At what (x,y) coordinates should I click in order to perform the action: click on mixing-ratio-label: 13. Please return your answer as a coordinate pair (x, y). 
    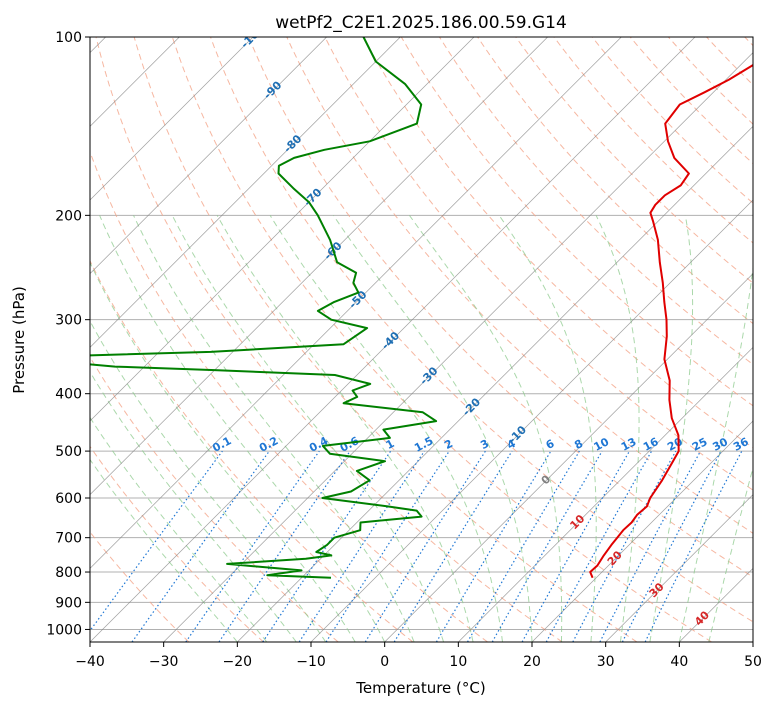
    Looking at the image, I should click on (629, 444).